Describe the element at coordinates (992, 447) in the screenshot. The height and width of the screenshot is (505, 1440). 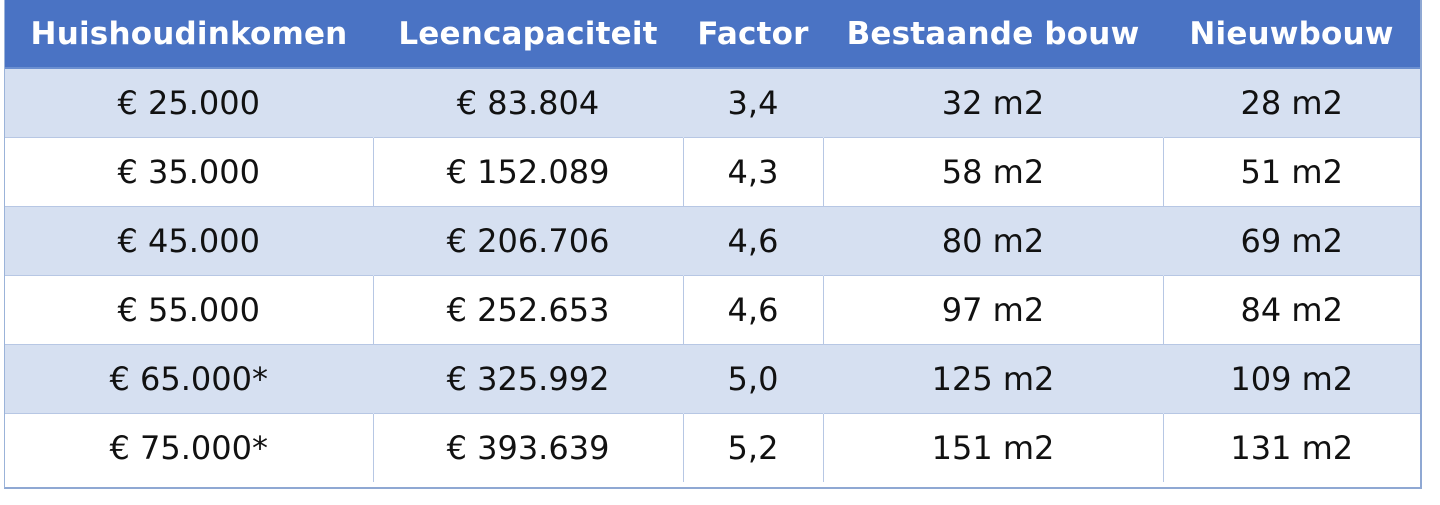
I see `cell-bestaande-bouw: 151 m2` at that location.